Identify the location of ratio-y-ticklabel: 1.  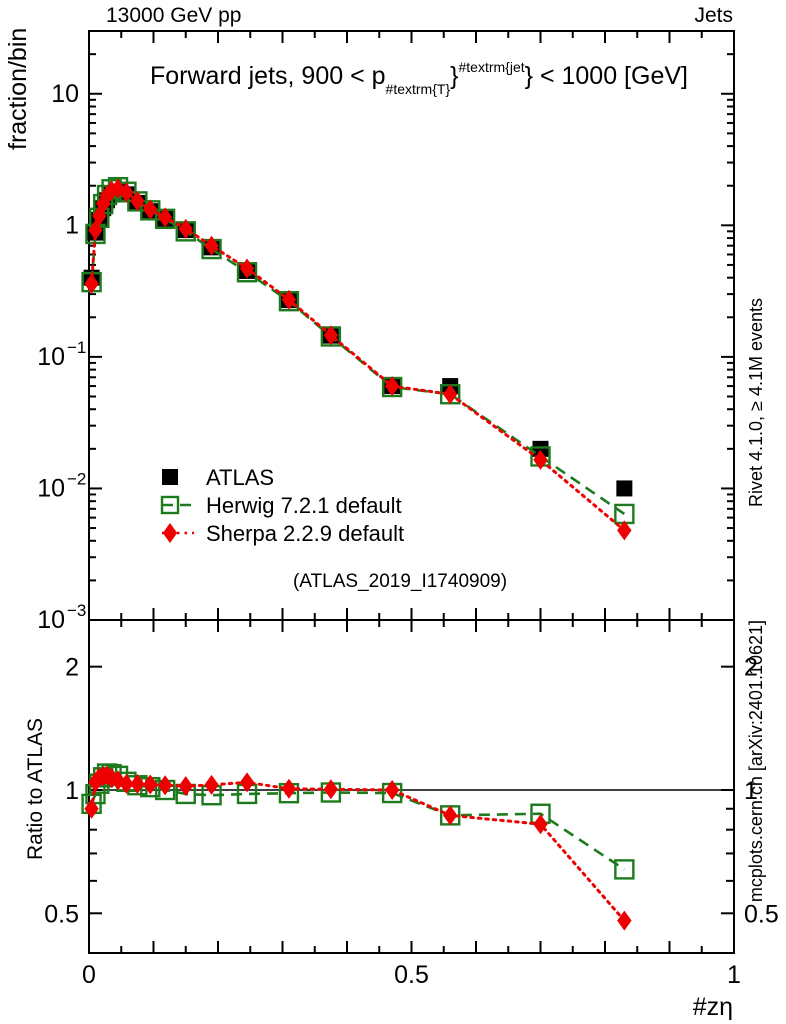
(72, 791).